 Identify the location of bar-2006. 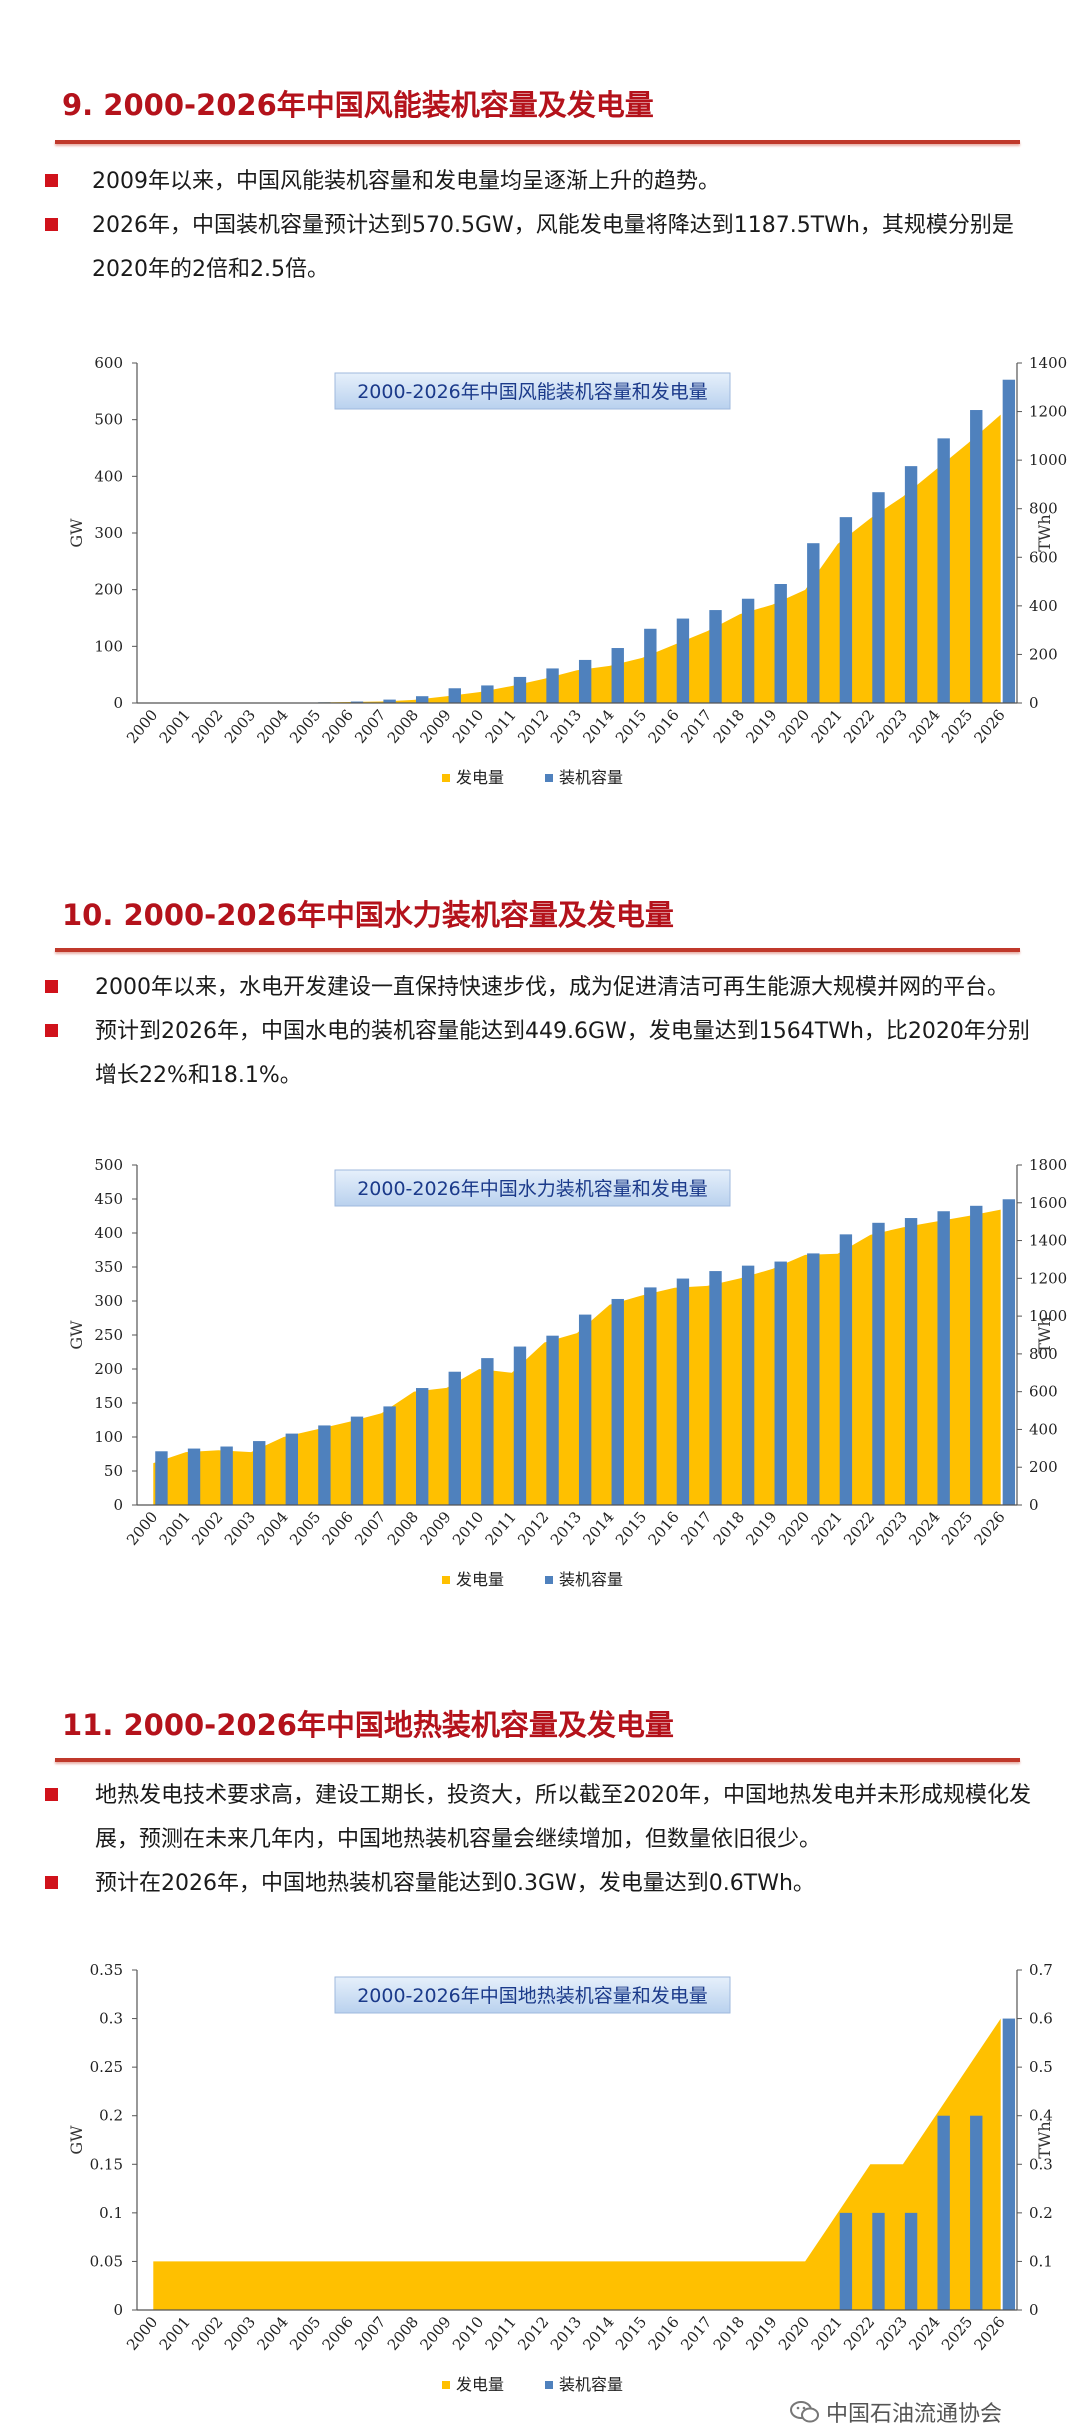
(357, 1461).